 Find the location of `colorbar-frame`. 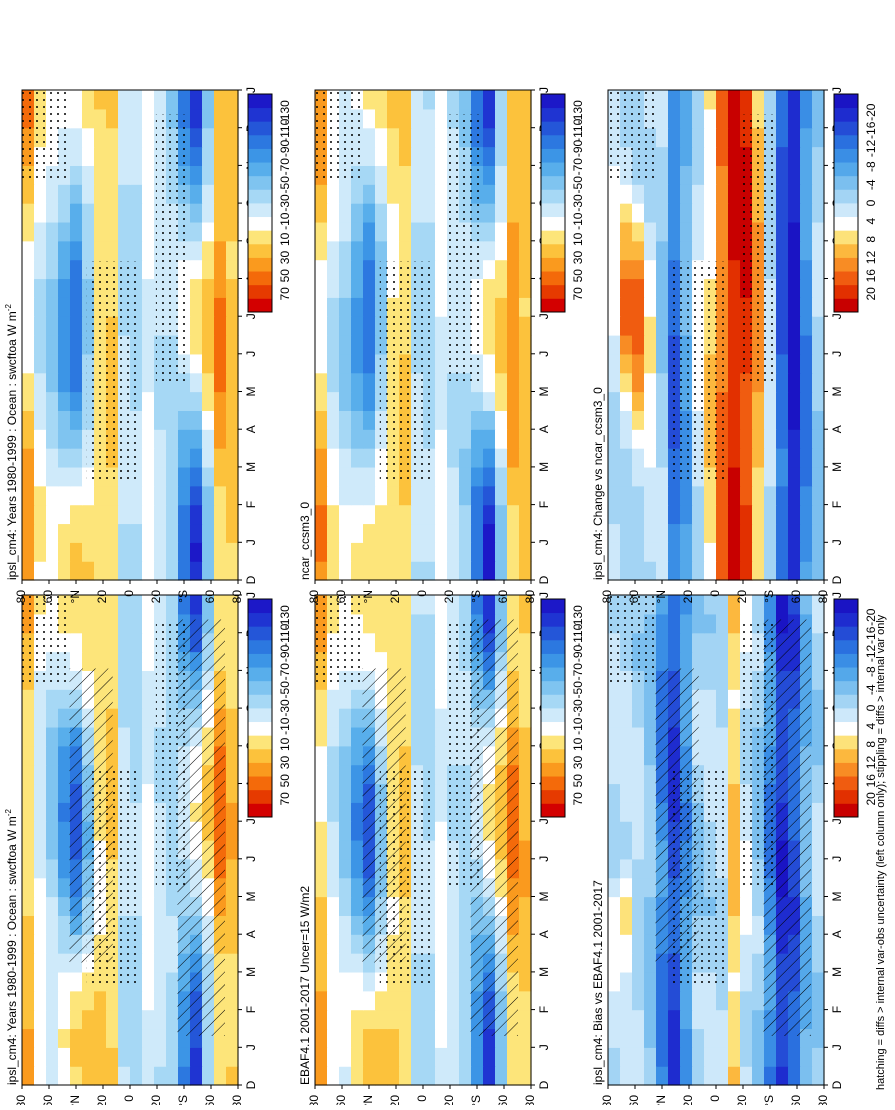

colorbar-frame is located at coordinates (260, 708).